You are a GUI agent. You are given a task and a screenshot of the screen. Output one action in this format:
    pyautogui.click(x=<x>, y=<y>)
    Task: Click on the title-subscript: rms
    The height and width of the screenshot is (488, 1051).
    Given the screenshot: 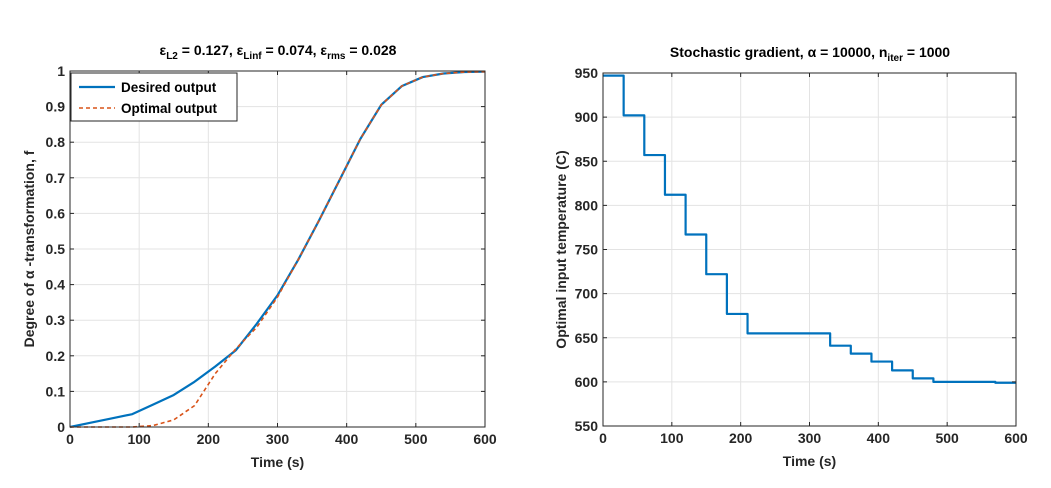 What is the action you would take?
    pyautogui.click(x=336, y=56)
    